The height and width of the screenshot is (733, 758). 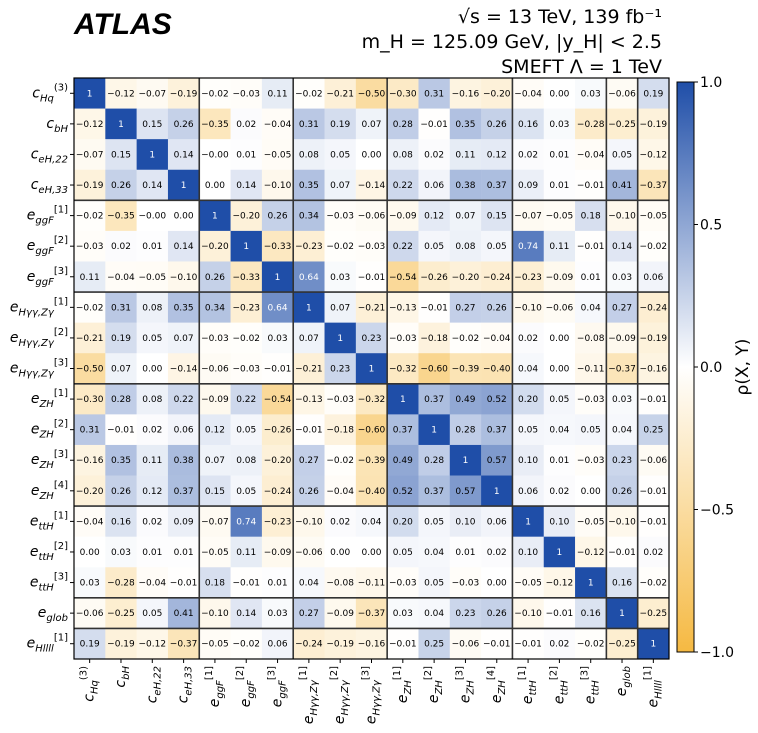 What do you see at coordinates (559, 492) in the screenshot?
I see `cell-value-label: 0.02` at bounding box center [559, 492].